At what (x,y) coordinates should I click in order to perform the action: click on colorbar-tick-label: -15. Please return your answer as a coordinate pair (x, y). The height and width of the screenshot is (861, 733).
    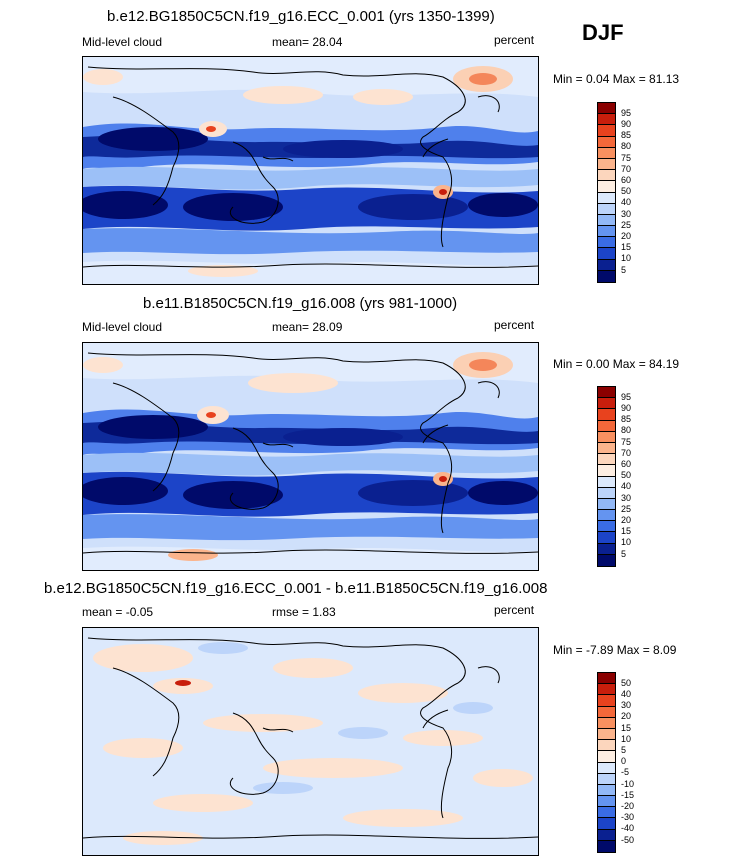
    Looking at the image, I should click on (628, 794).